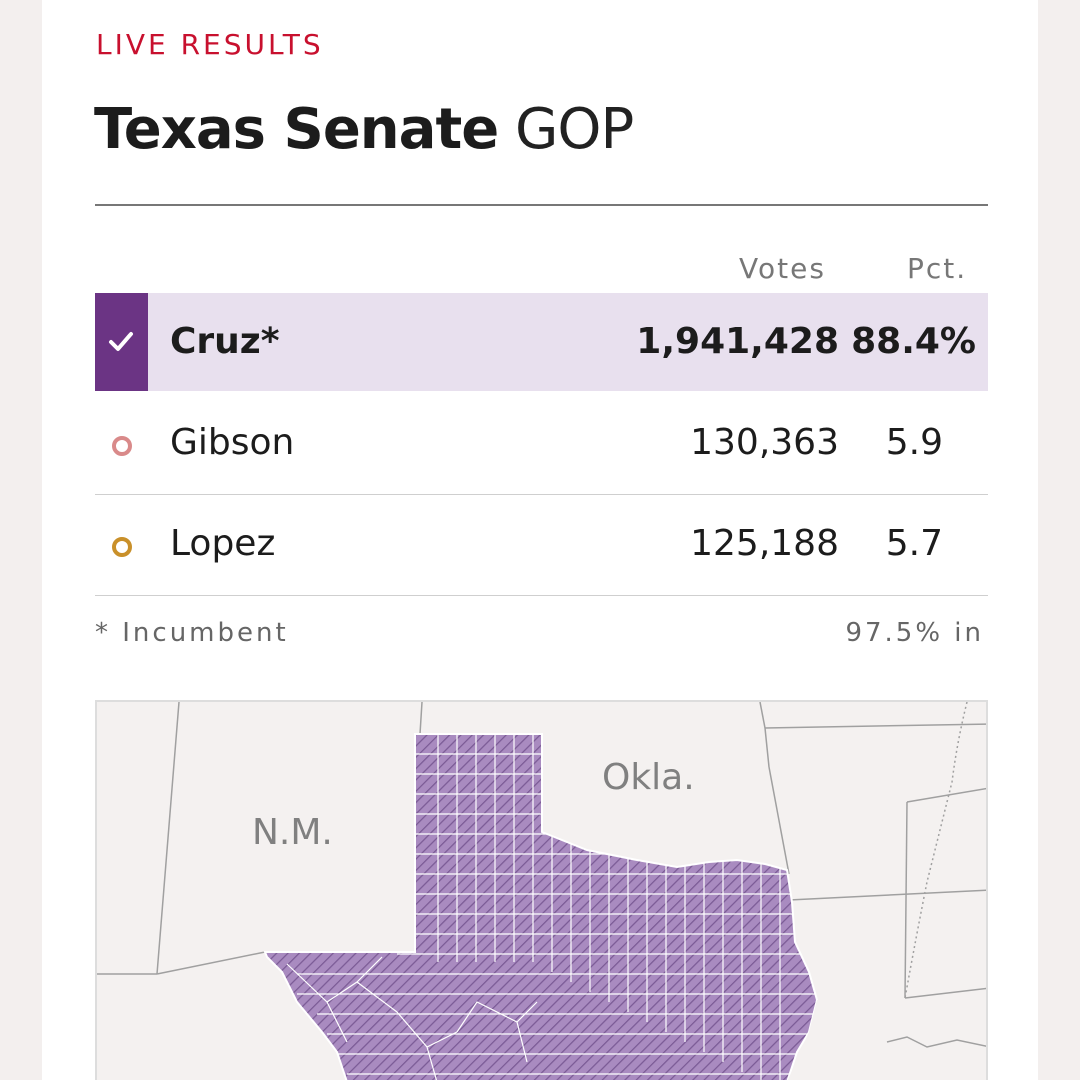 This screenshot has width=1080, height=1080. I want to click on race-title-state: Texas Senate, so click(296, 129).